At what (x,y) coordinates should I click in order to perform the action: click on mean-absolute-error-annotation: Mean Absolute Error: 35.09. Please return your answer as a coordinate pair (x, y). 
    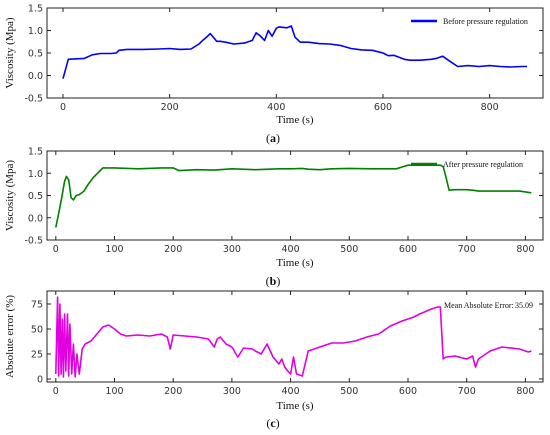
    Looking at the image, I should click on (488, 305).